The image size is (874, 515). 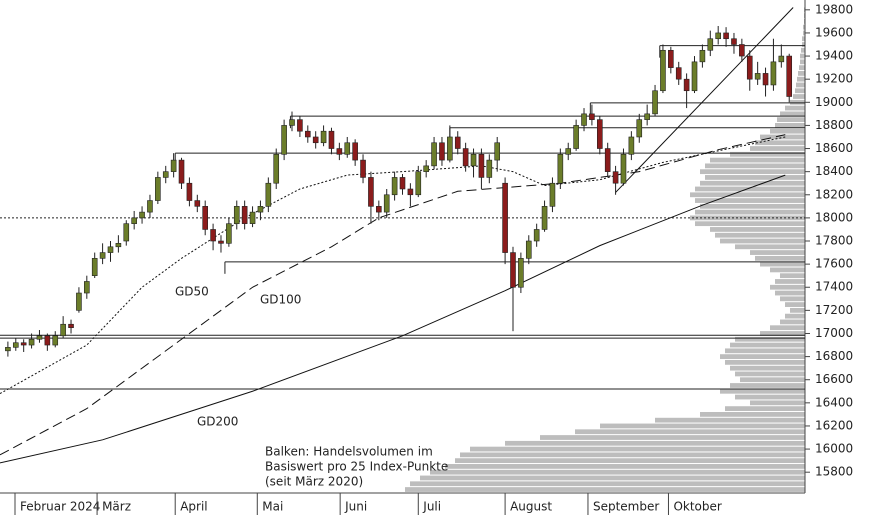 I want to click on y-tick-label: 15800, so click(x=834, y=472).